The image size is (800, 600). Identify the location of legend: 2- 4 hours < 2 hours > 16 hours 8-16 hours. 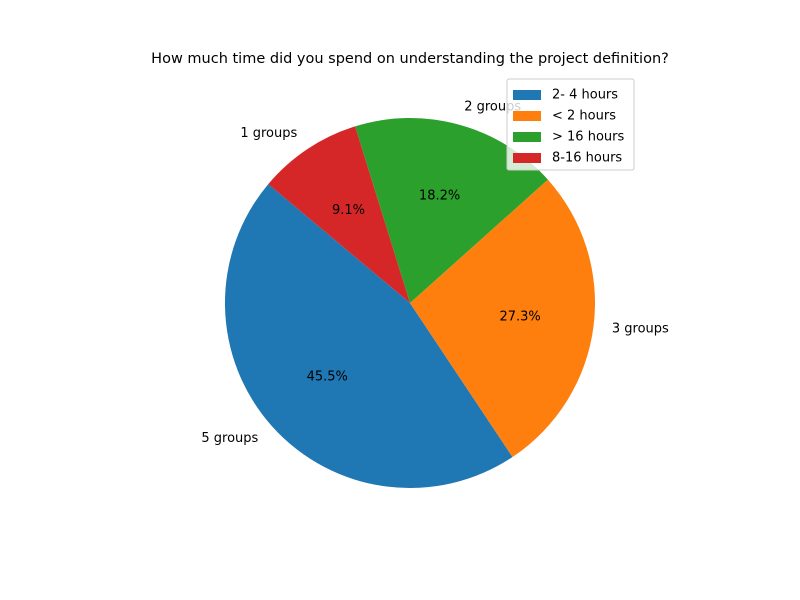
(570, 124).